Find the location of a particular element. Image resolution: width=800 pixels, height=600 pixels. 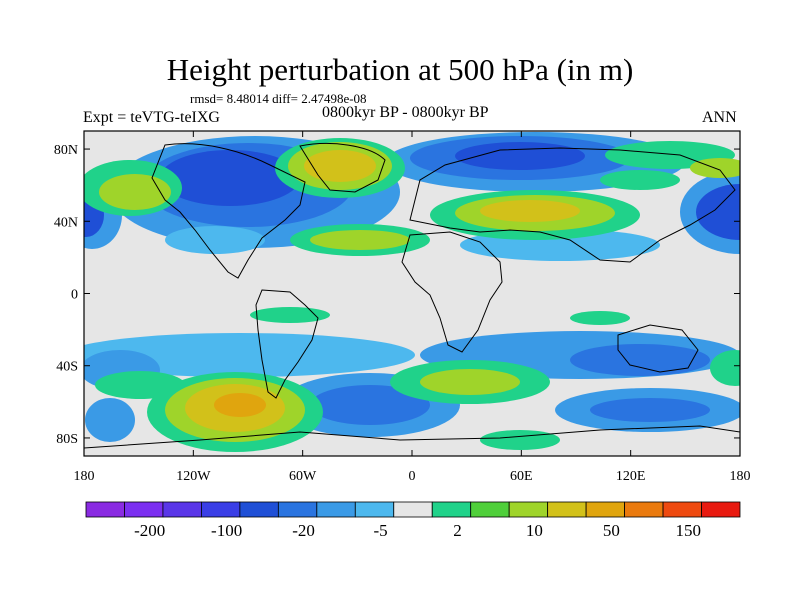

coastline-south-america is located at coordinates (287, 344).